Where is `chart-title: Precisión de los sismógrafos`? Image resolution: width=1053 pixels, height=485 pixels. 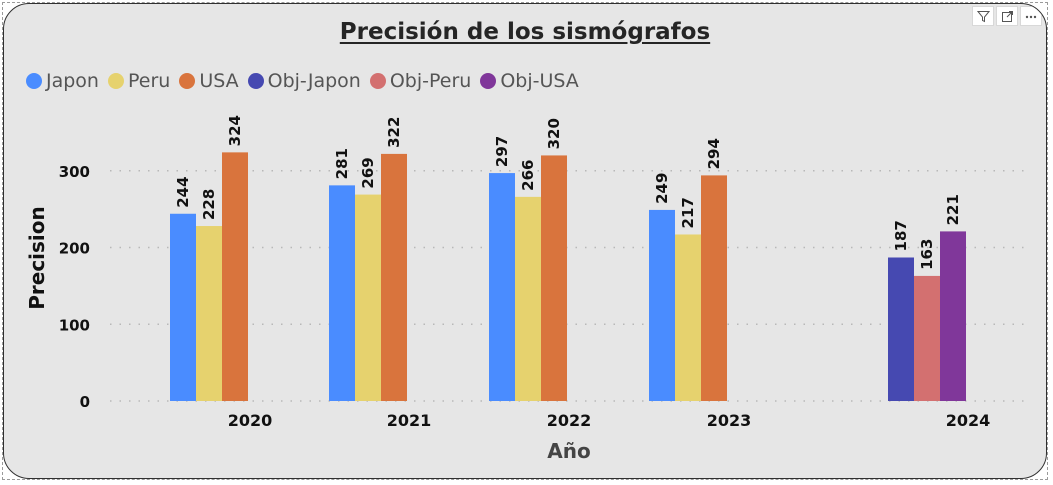
chart-title: Precisión de los sismógrafos is located at coordinates (525, 32).